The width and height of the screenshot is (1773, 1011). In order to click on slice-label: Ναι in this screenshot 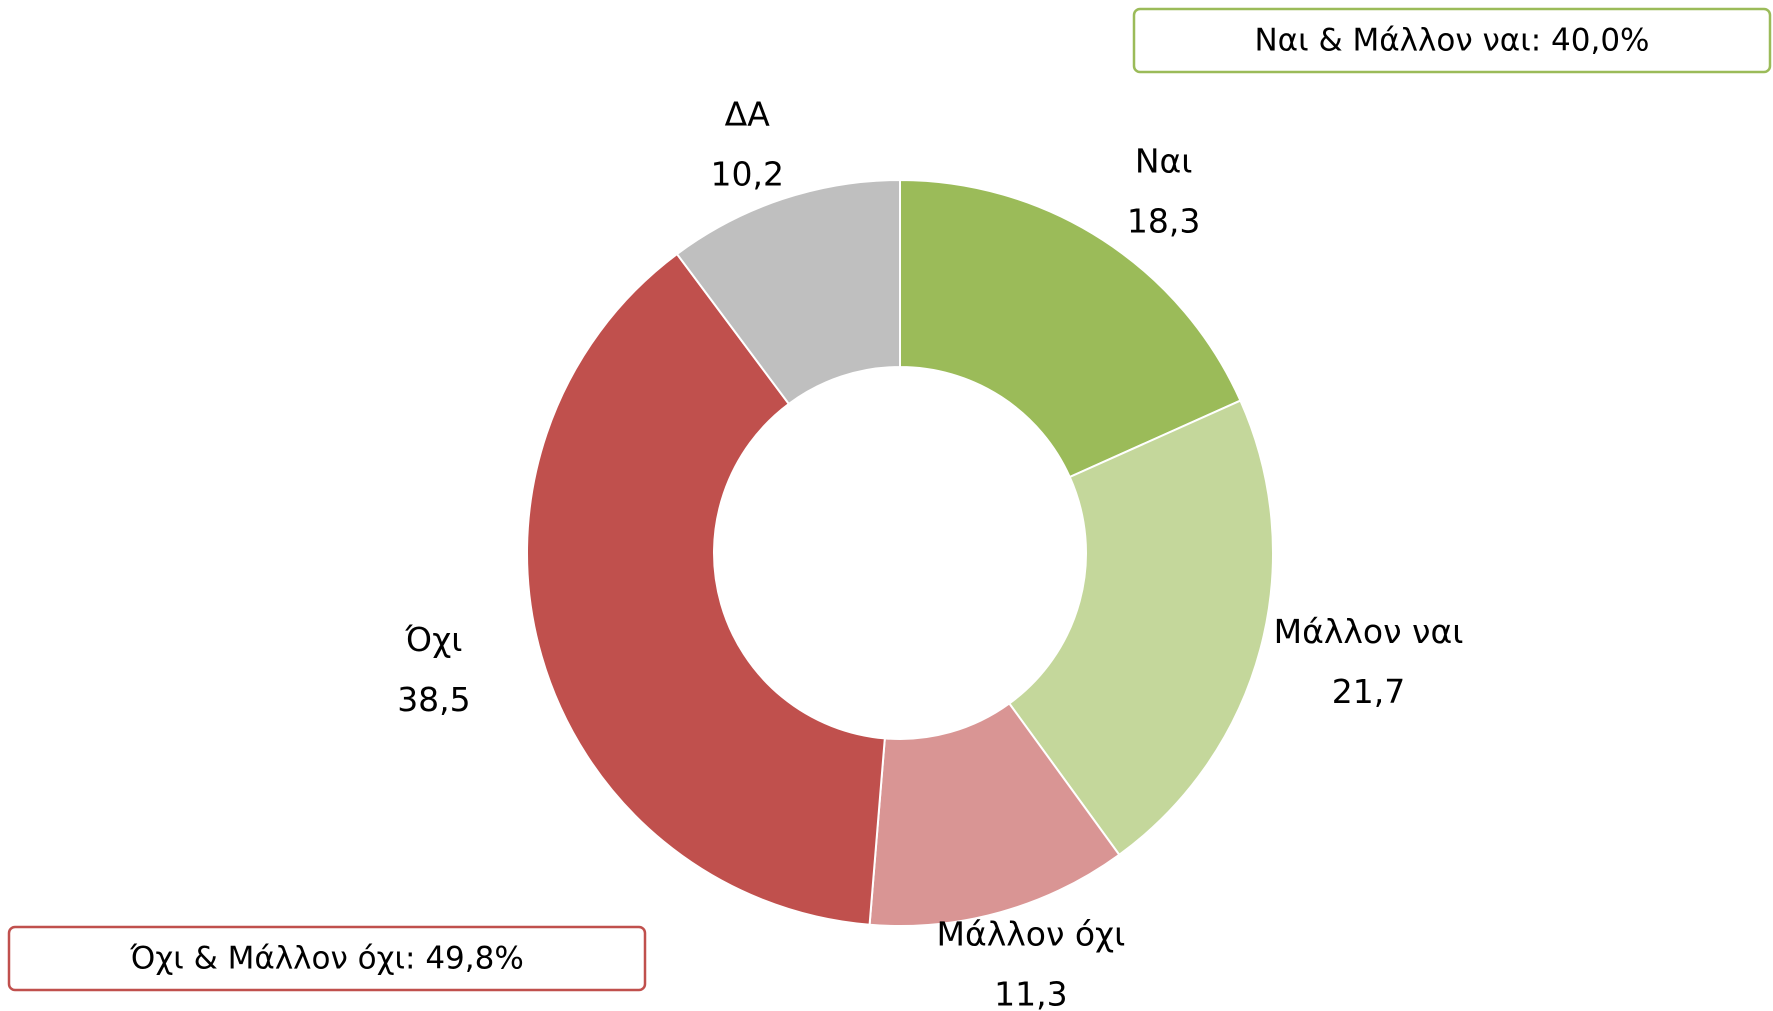, I will do `click(1164, 161)`.